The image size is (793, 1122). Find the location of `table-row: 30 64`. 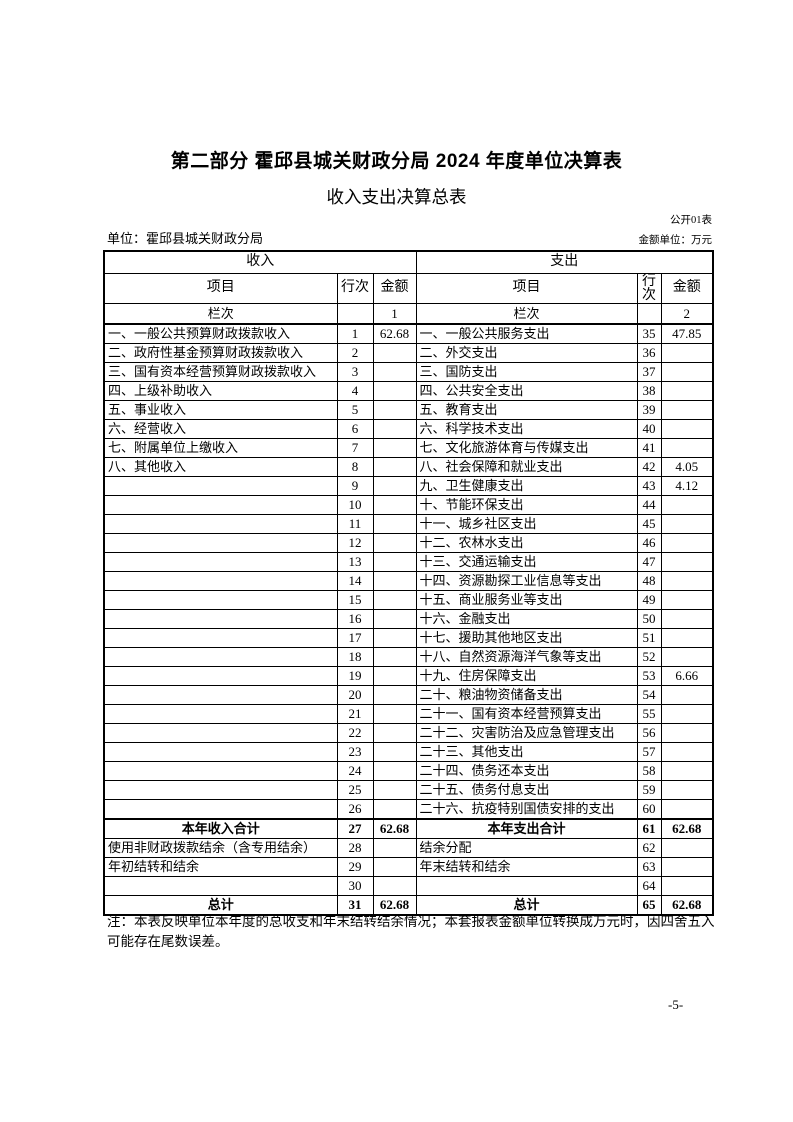

table-row: 30 64 is located at coordinates (408, 886).